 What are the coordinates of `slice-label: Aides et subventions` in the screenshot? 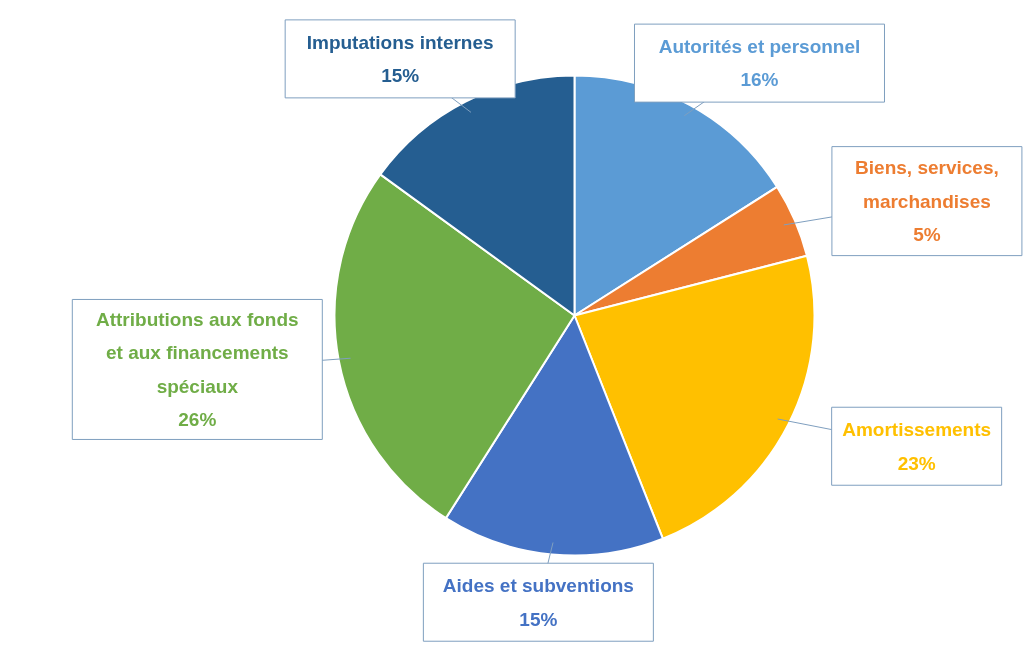 It's located at (538, 585).